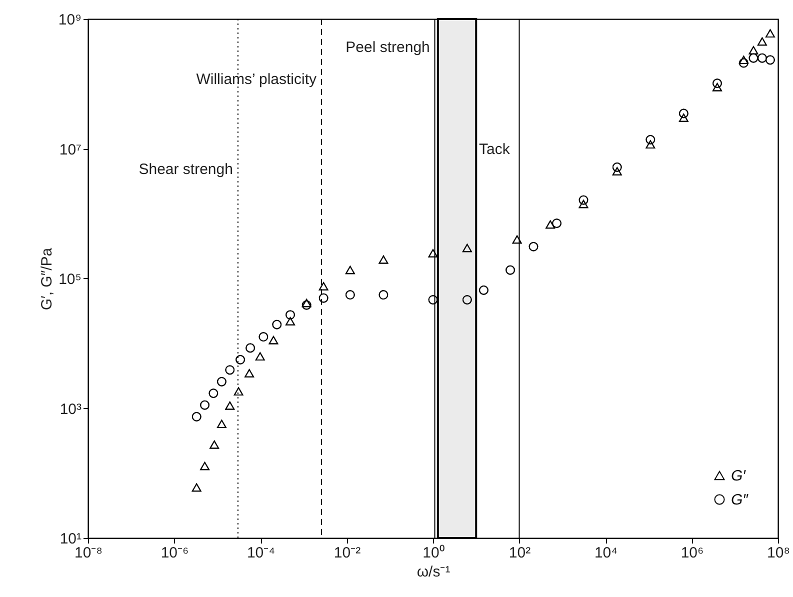 The height and width of the screenshot is (597, 793). What do you see at coordinates (692, 553) in the screenshot?
I see `x-tick-label: 10⁶` at bounding box center [692, 553].